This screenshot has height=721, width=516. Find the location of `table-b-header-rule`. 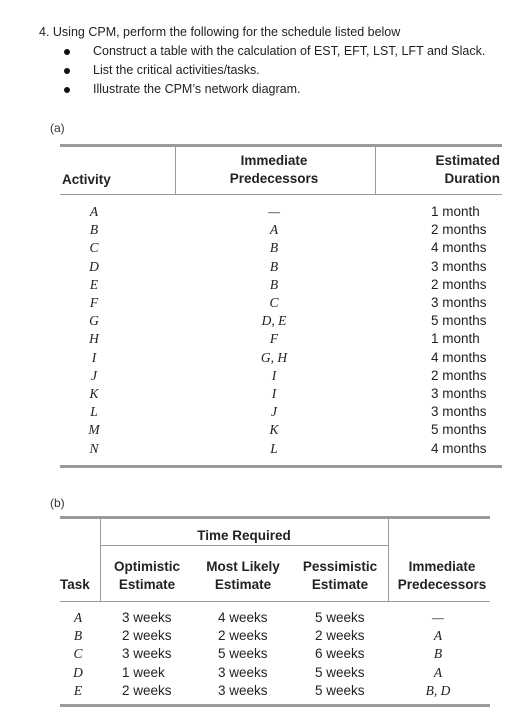

table-b-header-rule is located at coordinates (275, 601).